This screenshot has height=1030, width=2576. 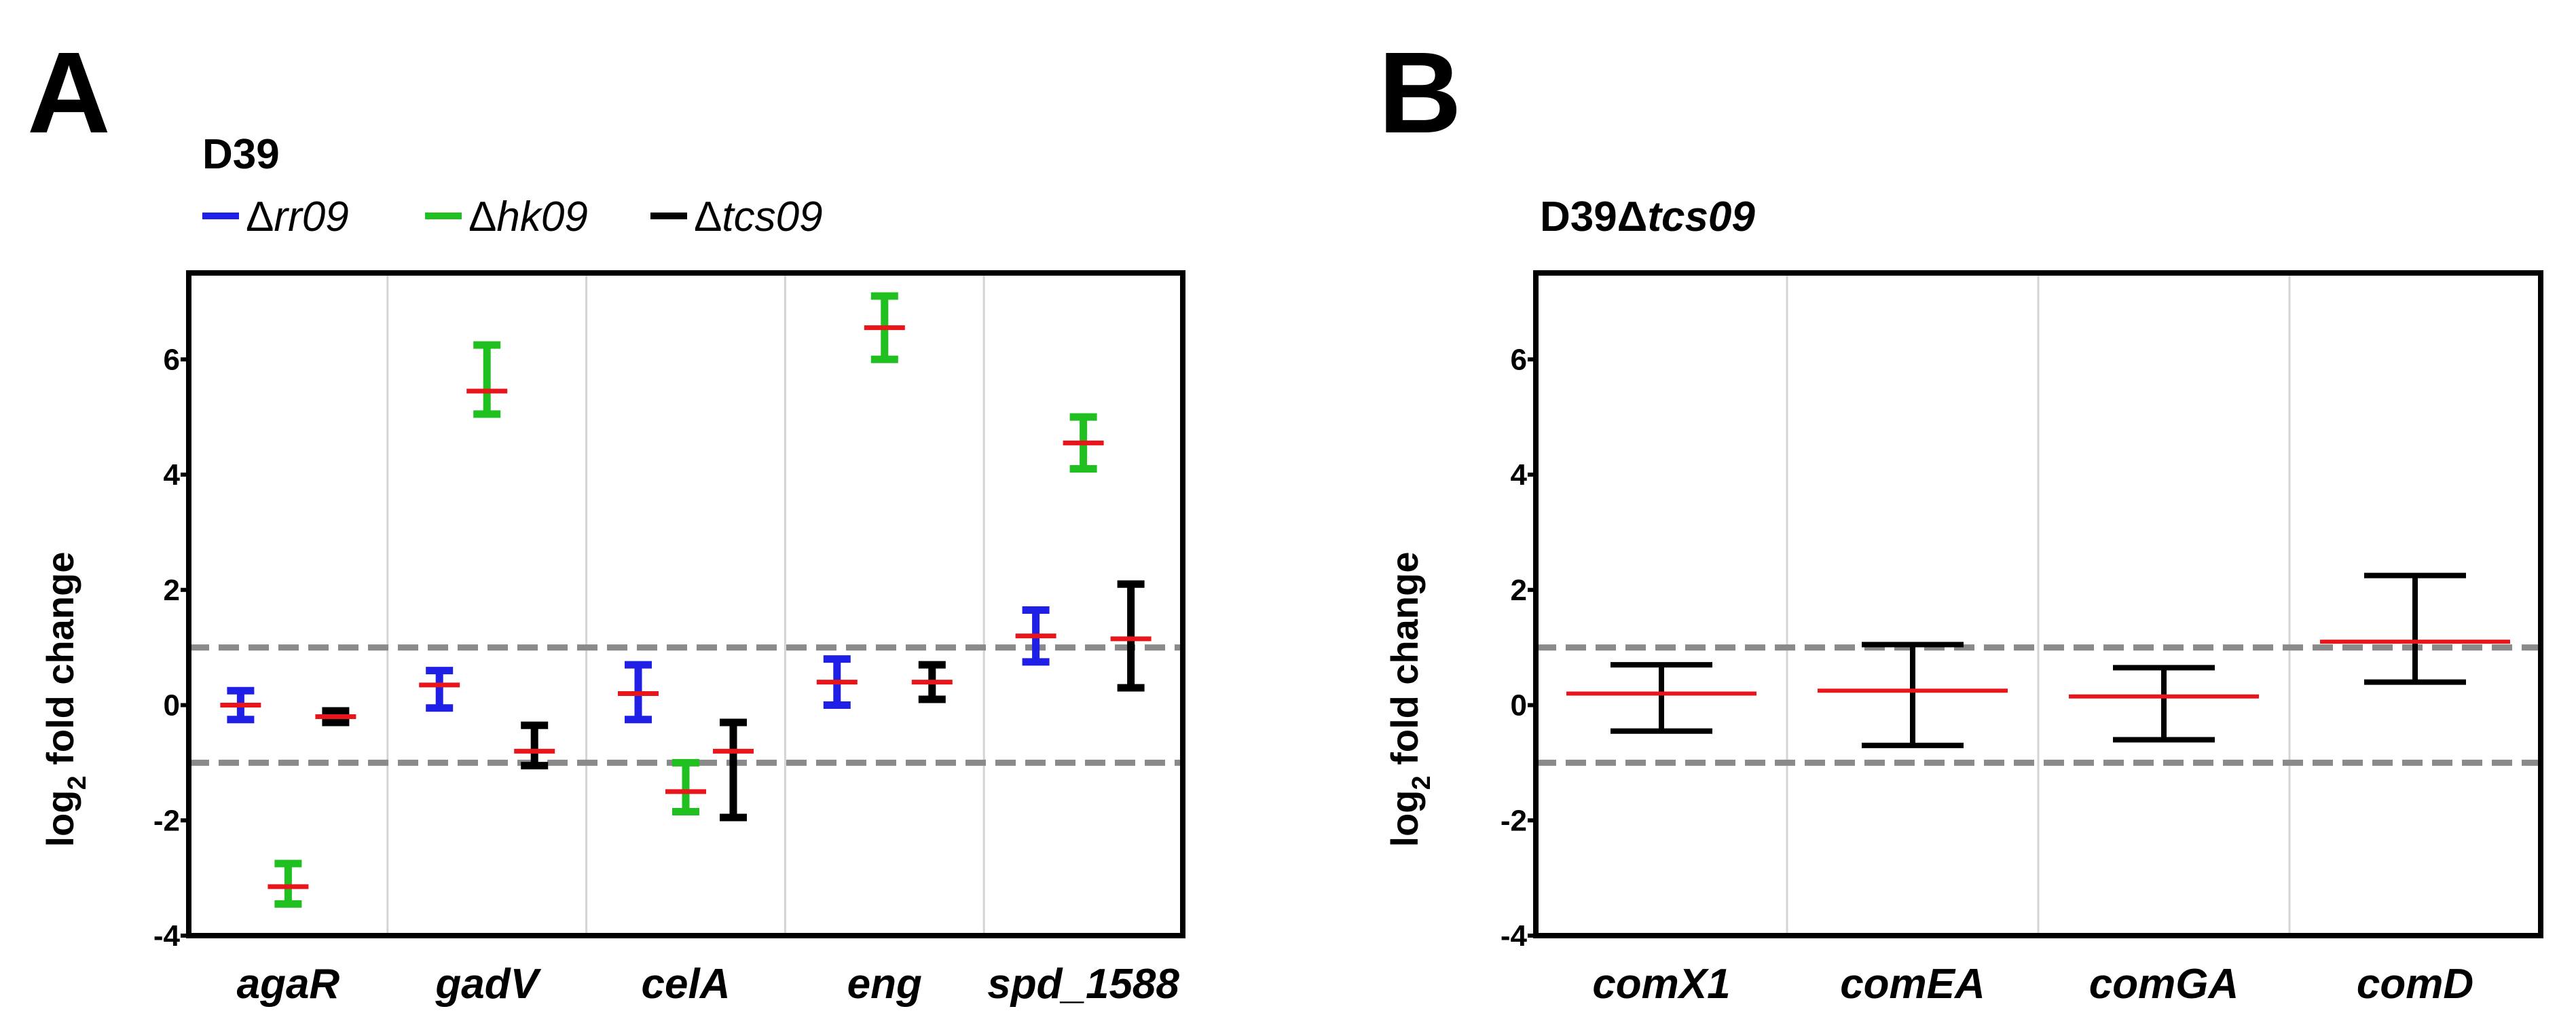 What do you see at coordinates (1701, 217) in the screenshot?
I see `panel-b-title-gene: tcs09` at bounding box center [1701, 217].